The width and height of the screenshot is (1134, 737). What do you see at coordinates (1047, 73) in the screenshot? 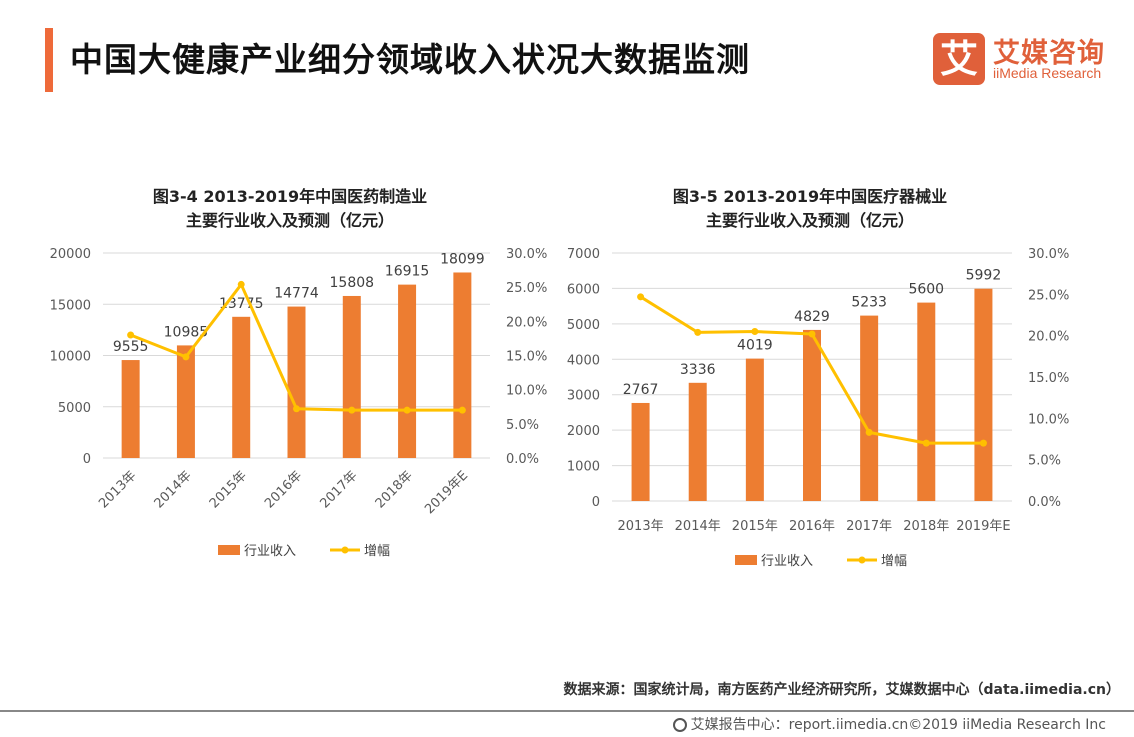
I see `logo-text-en: iiMedia Research` at bounding box center [1047, 73].